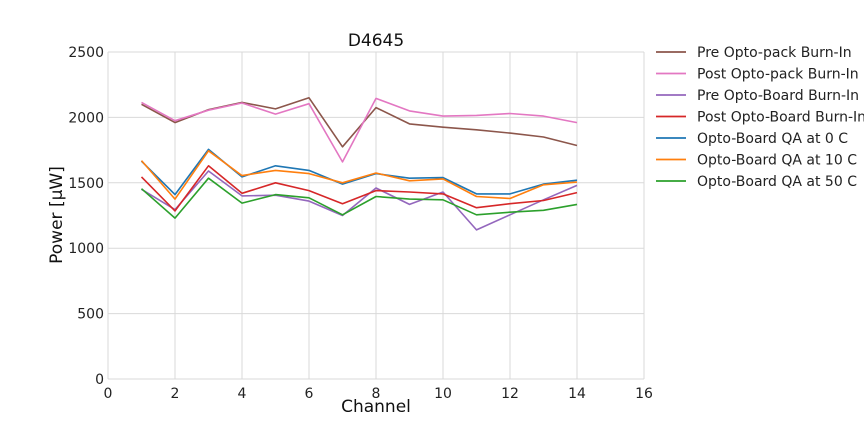 This screenshot has width=864, height=432. Describe the element at coordinates (242, 394) in the screenshot. I see `x-tick-label: 4` at that location.